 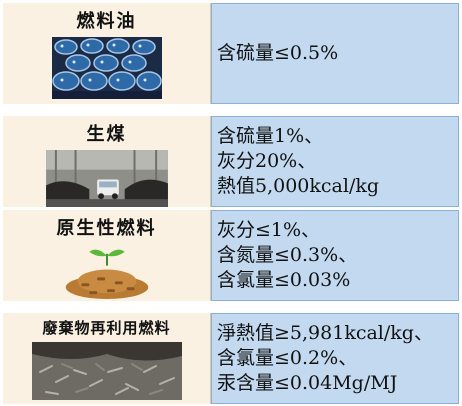 I want to click on spec-line: 含硫量1%、, so click(x=270, y=136).